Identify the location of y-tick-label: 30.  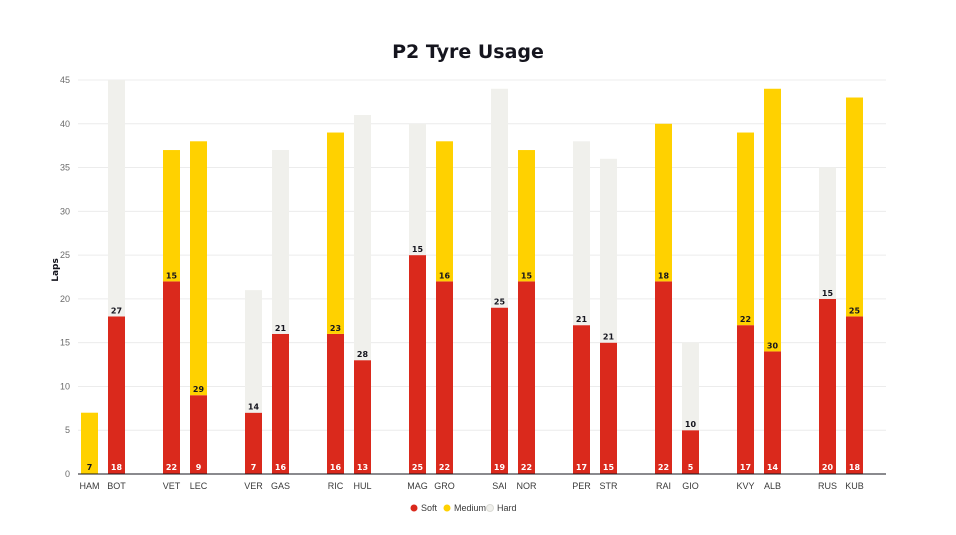
(65, 211).